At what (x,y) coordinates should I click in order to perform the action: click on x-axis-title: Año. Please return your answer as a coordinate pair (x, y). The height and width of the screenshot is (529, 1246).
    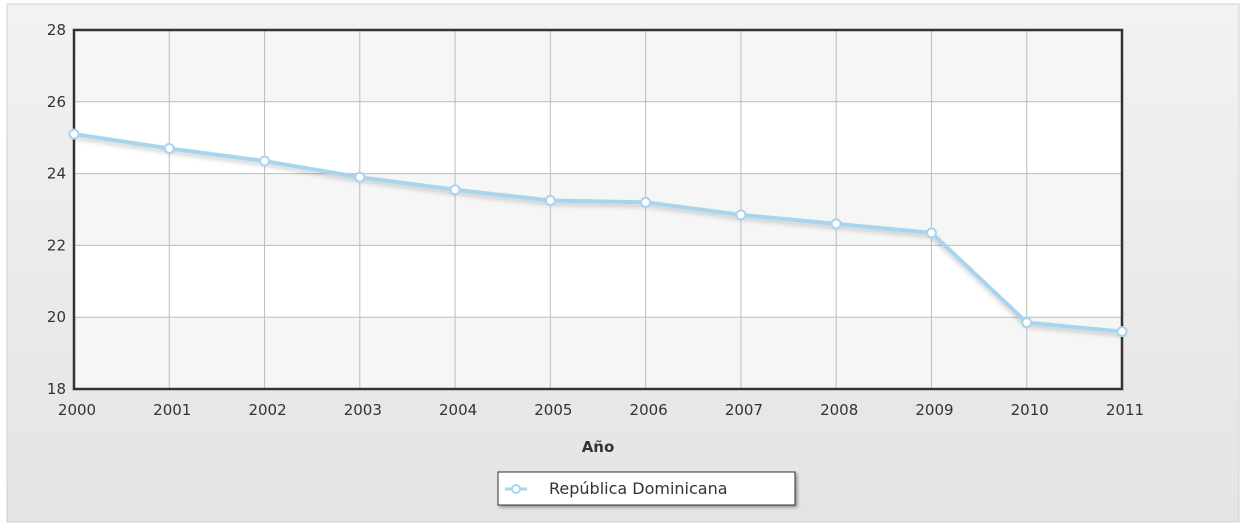
    Looking at the image, I should click on (598, 447).